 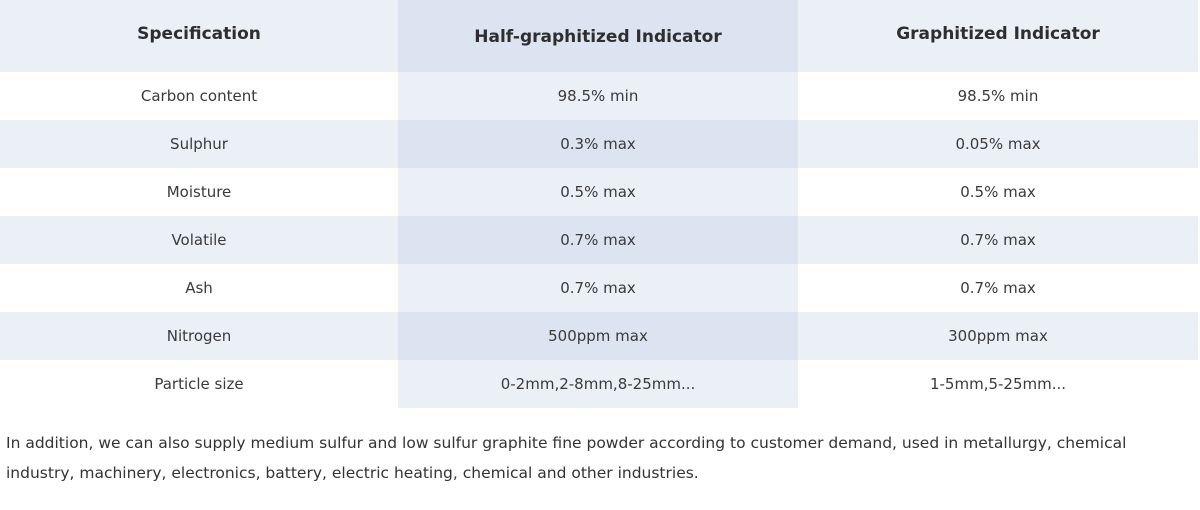 I want to click on graphitized-value: 300ppm max, so click(x=998, y=336).